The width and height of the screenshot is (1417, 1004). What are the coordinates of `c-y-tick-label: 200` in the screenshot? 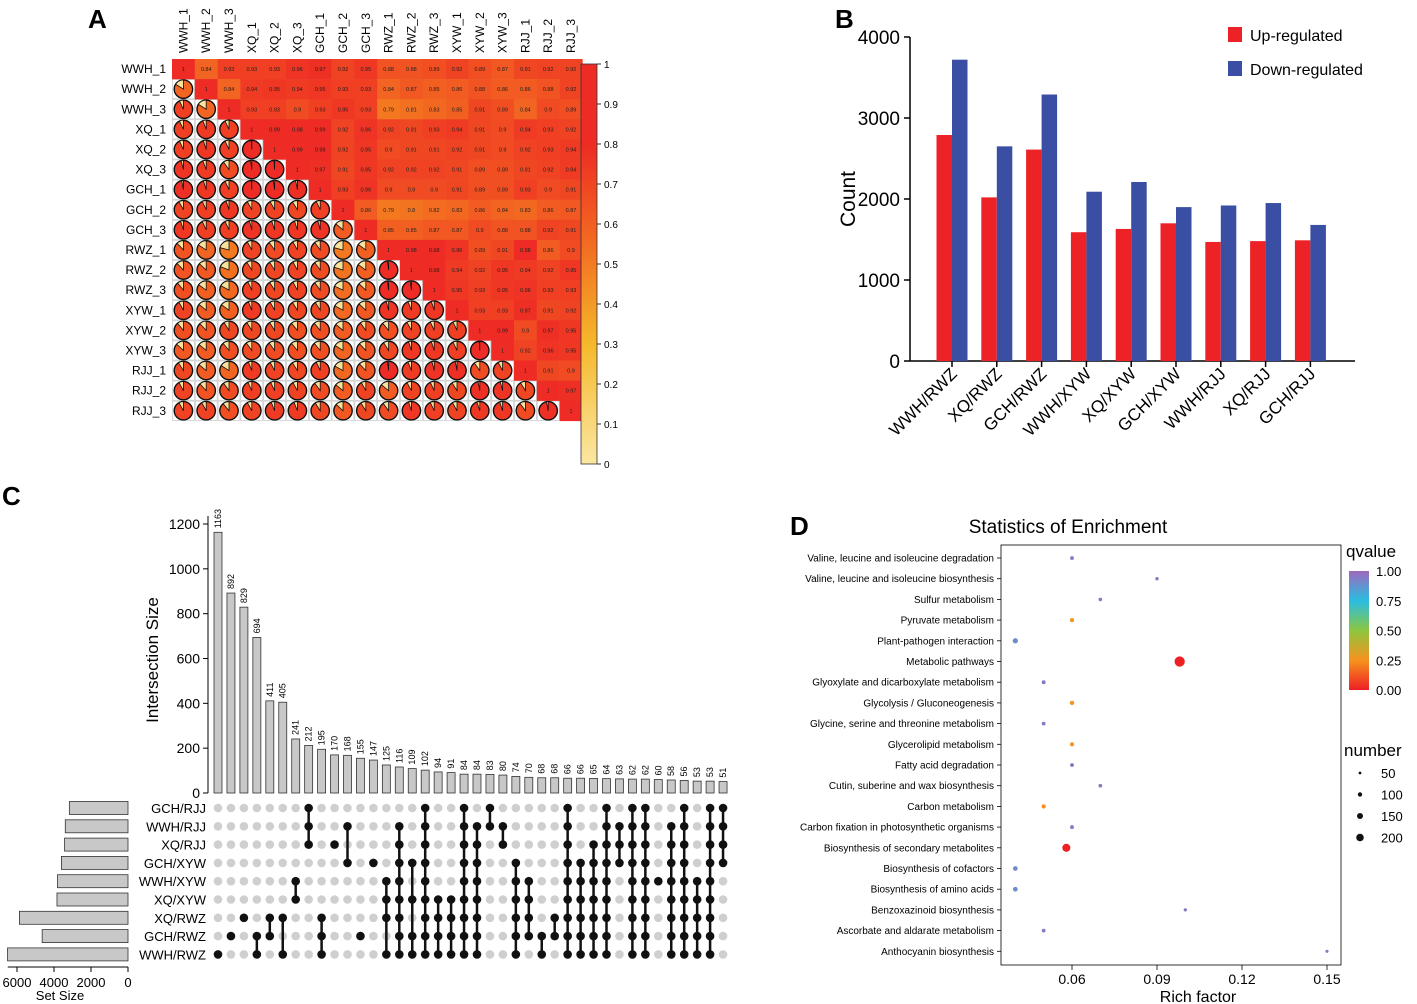 It's located at (189, 748).